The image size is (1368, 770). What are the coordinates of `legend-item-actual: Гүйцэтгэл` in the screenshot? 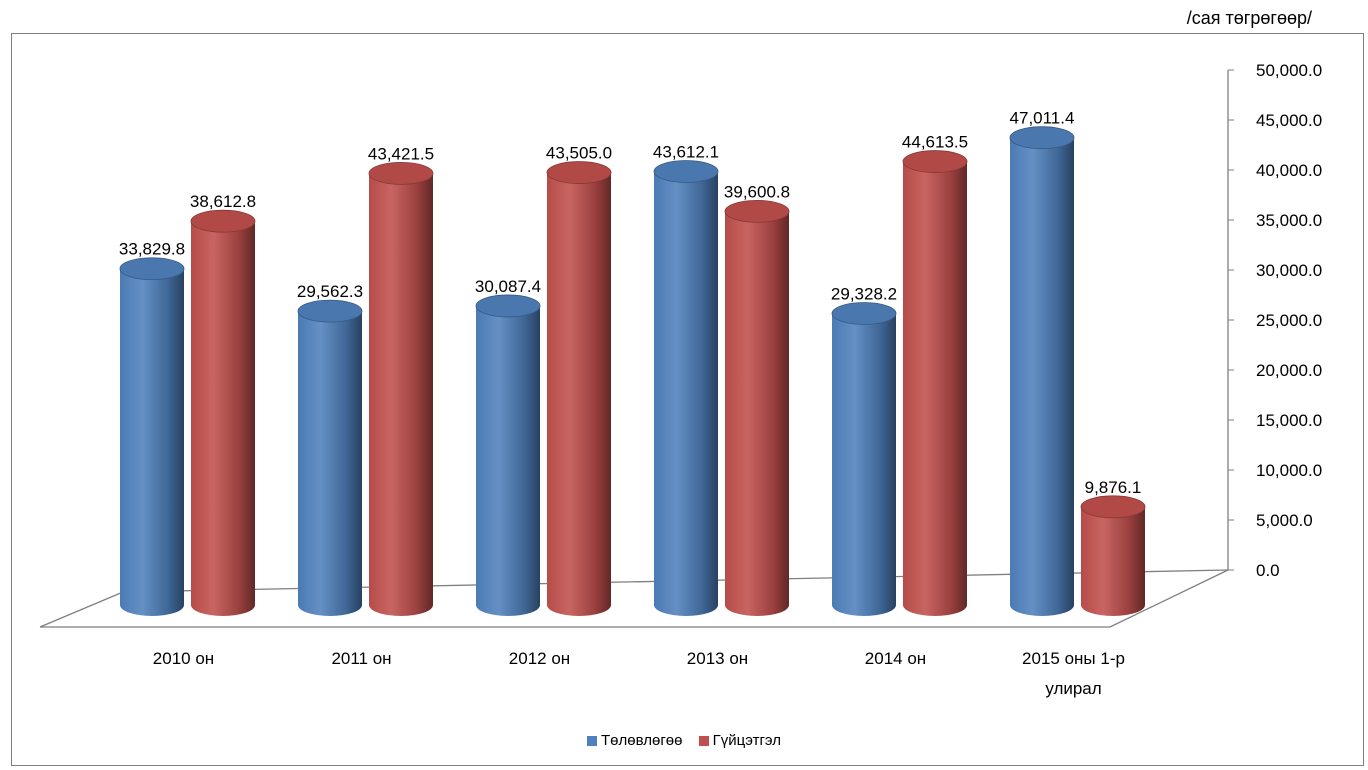 It's located at (739, 740).